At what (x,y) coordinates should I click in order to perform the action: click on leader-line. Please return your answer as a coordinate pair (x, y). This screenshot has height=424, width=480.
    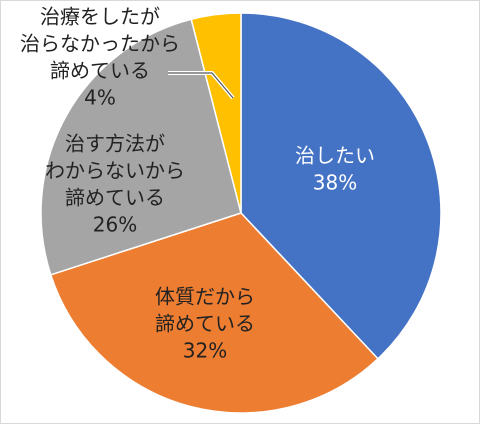
    Looking at the image, I should click on (201, 85).